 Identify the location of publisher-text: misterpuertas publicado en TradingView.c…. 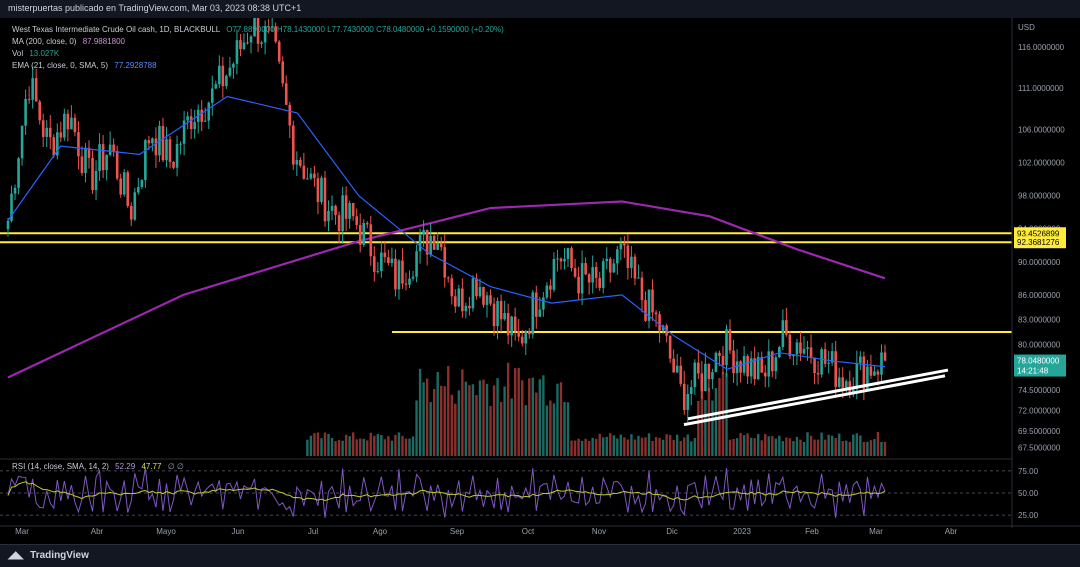
(155, 8).